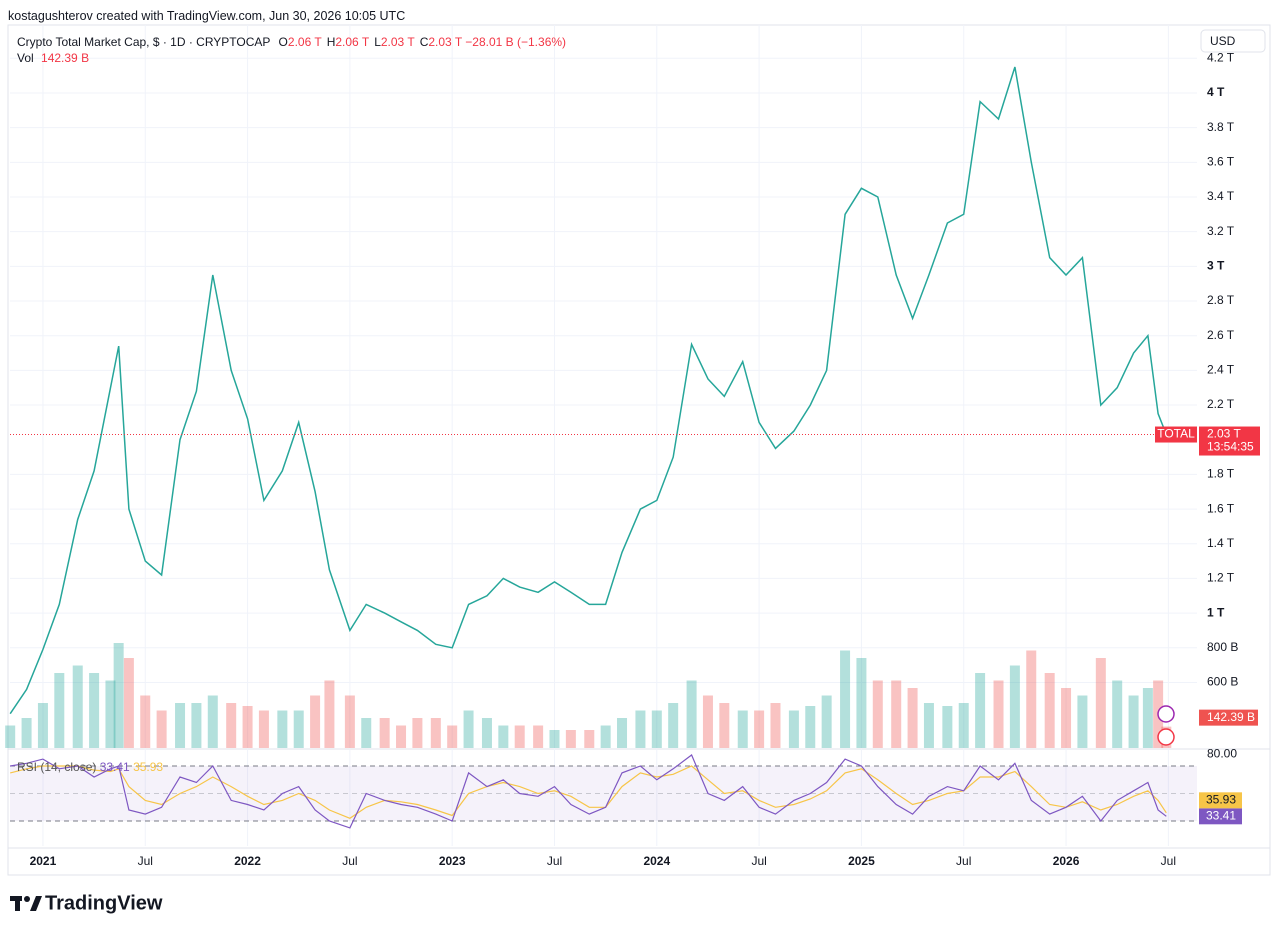  Describe the element at coordinates (43, 861) in the screenshot. I see `x-tick-label: 2021` at that location.